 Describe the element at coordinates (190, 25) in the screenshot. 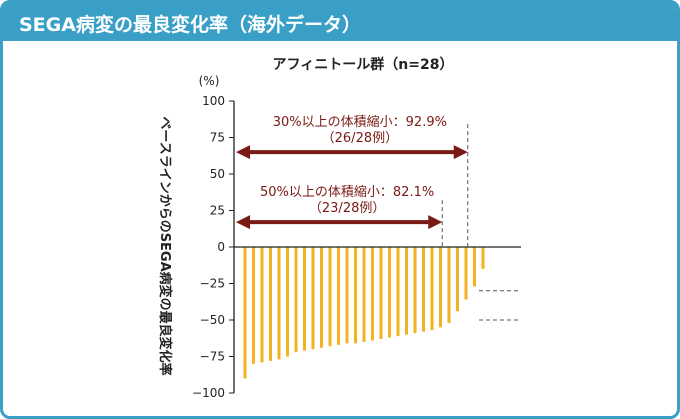

I see `header-title: SEGA病変の最良変化率（海外データ）` at that location.